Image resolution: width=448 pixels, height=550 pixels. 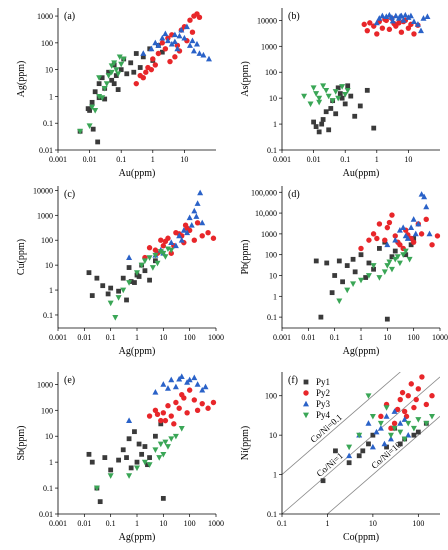 What do you see at coordinates (345, 159) in the screenshot?
I see `x-tick-label: 0.1` at bounding box center [345, 159].